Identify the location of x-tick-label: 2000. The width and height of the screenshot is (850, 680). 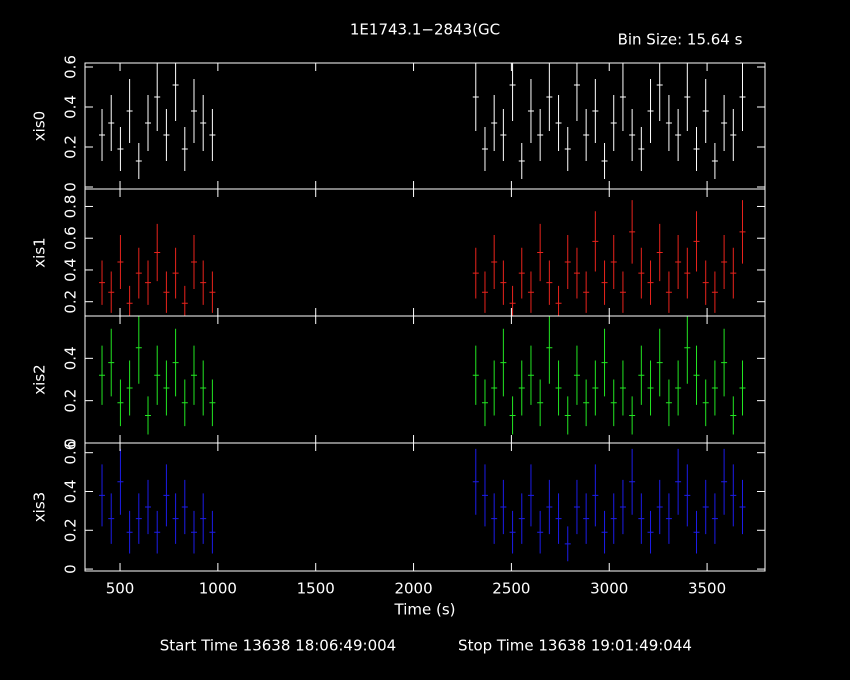
(413, 589).